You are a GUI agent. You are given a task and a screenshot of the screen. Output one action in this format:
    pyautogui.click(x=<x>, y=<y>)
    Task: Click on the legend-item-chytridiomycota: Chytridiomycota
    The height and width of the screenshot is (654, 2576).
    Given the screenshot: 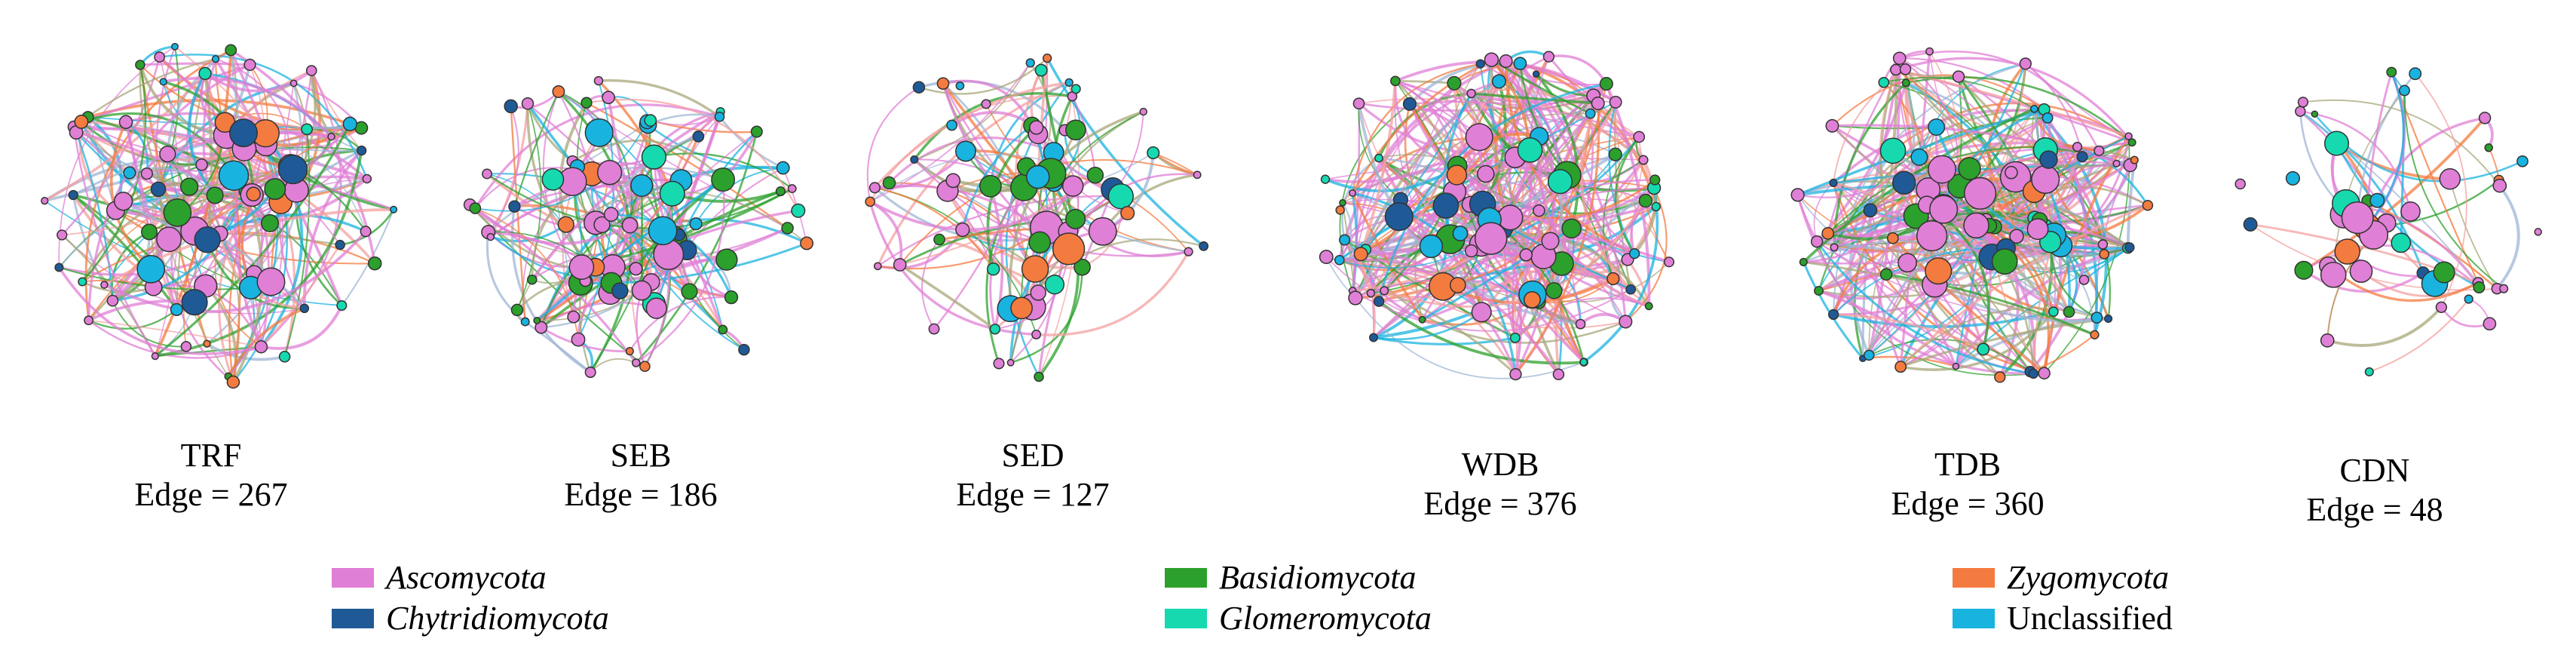 What is the action you would take?
    pyautogui.click(x=470, y=618)
    